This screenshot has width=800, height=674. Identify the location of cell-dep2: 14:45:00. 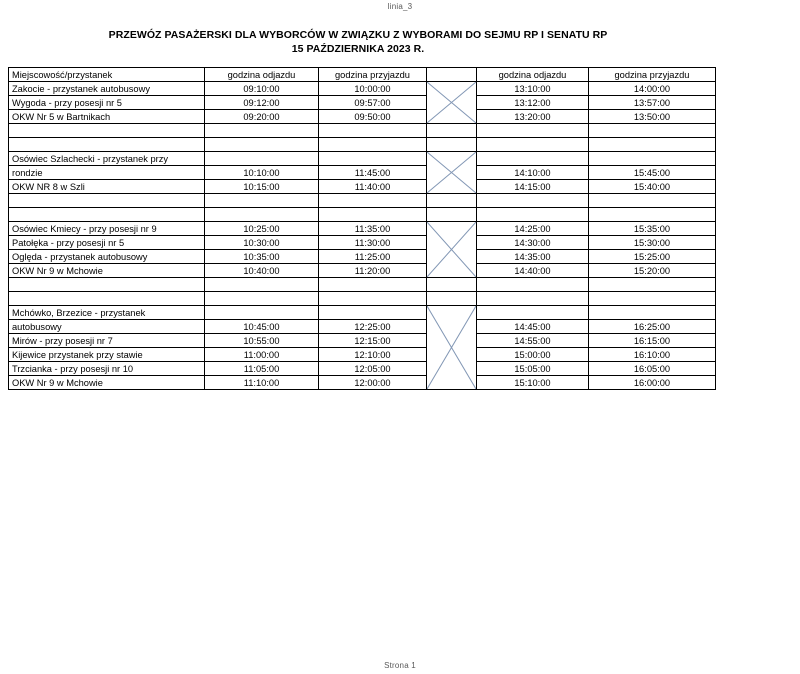
(532, 326).